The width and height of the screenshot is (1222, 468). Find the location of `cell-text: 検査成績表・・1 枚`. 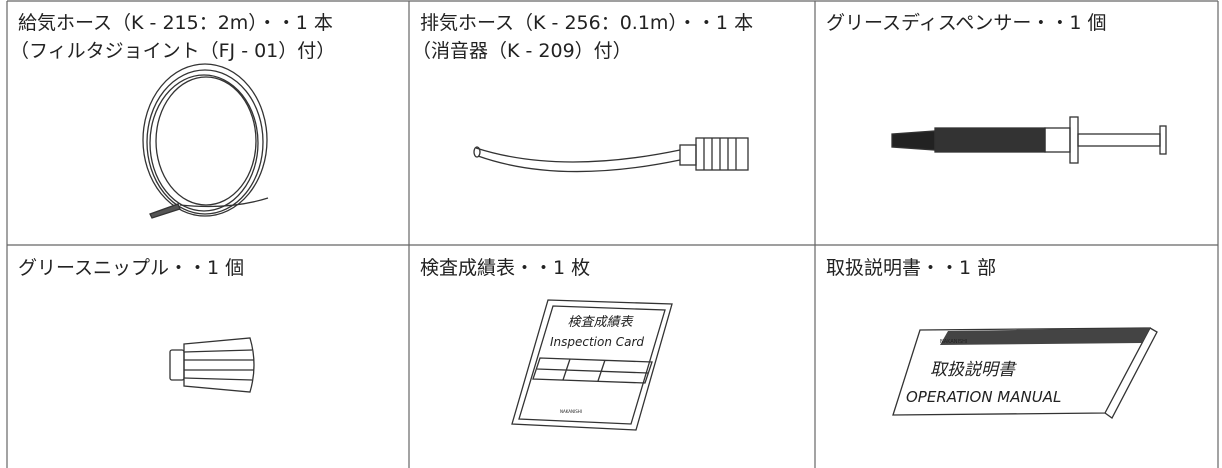

cell-text: 検査成績表・・1 枚 is located at coordinates (505, 268).